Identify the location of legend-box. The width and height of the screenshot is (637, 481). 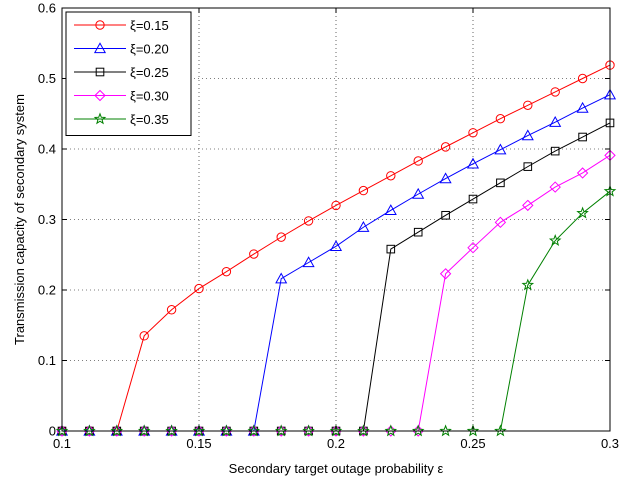
(128, 73).